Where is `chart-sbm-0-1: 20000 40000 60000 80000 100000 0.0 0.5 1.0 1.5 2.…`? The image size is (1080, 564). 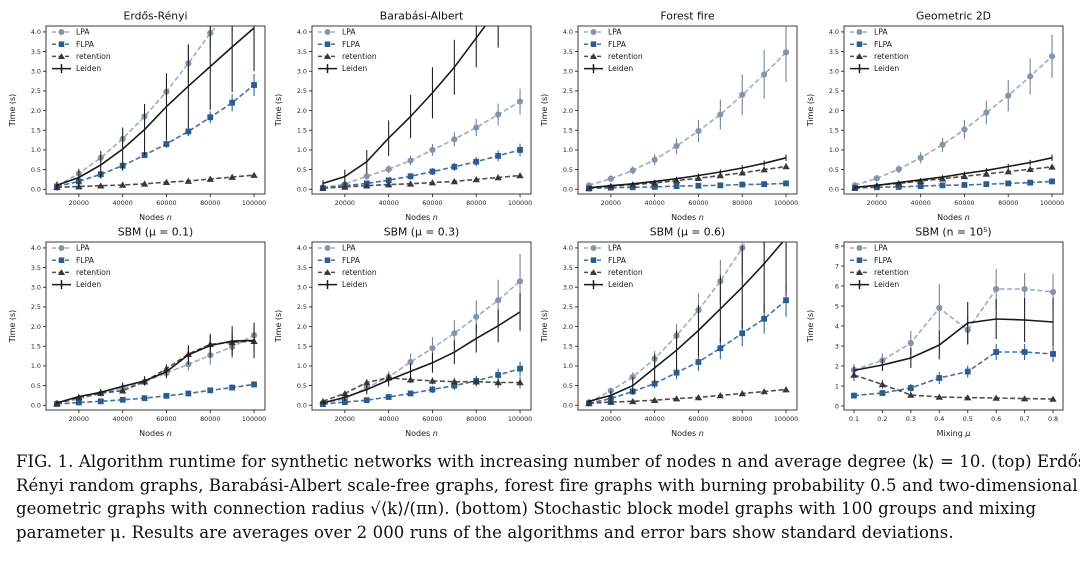 chart-sbm-0-1: 20000 40000 60000 80000 100000 0.0 0.5 1.0 1.5 2.… is located at coordinates (139, 332).